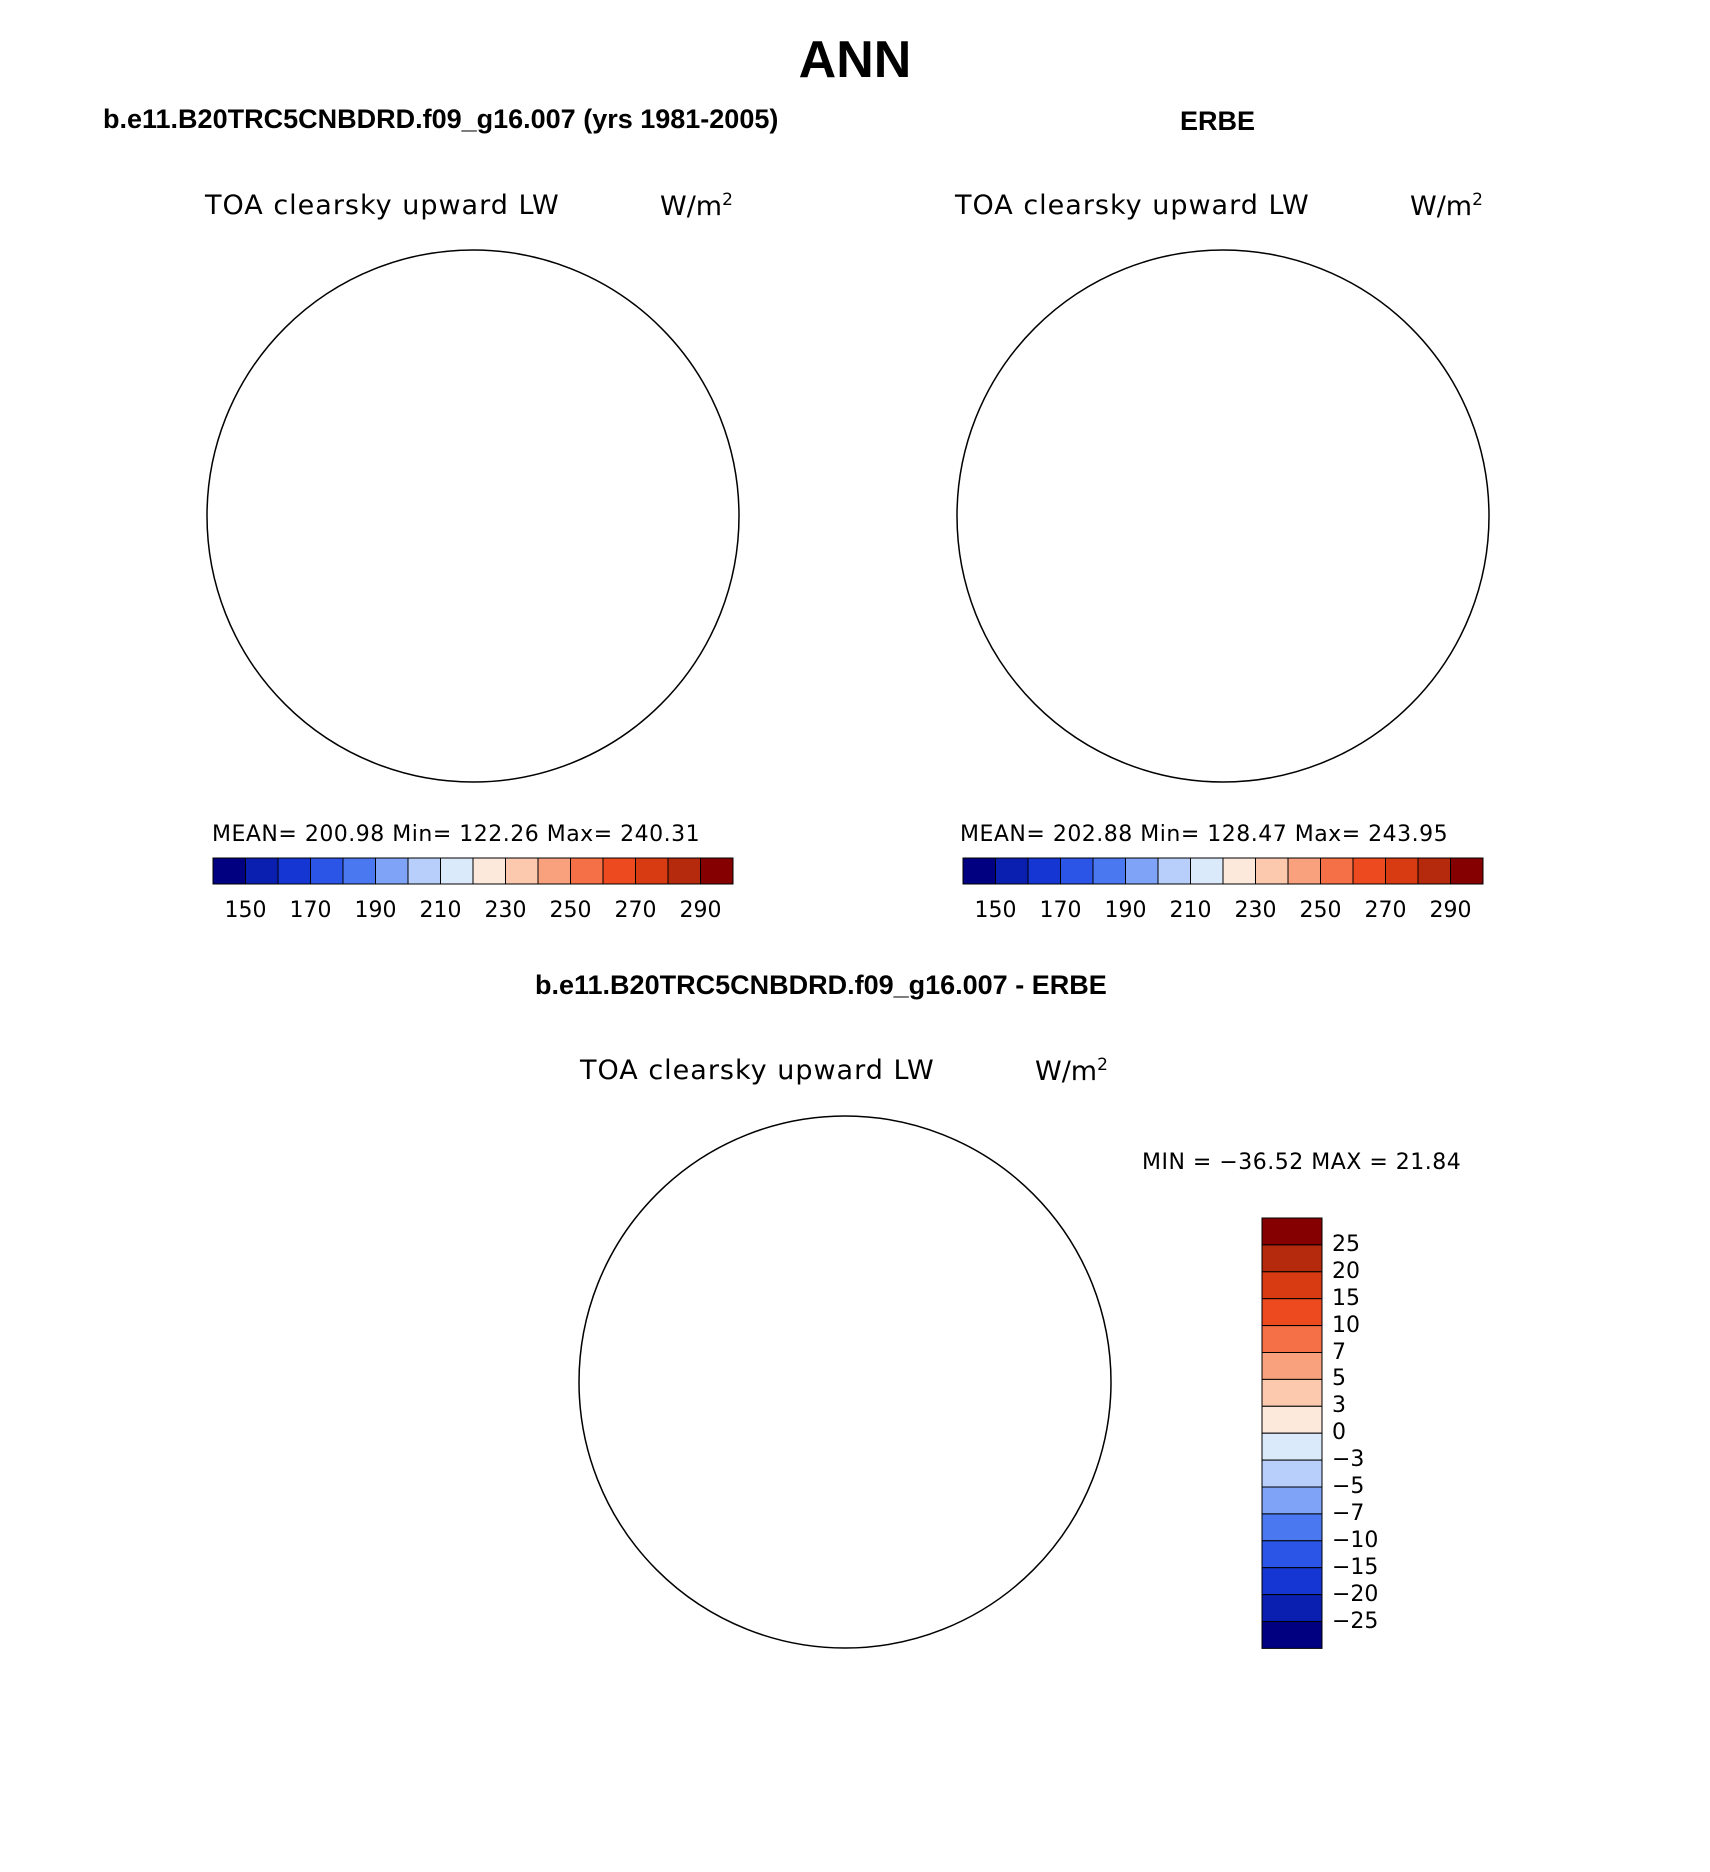 Image resolution: width=1710 pixels, height=1872 pixels. I want to click on panel2-map-border, so click(1223, 516).